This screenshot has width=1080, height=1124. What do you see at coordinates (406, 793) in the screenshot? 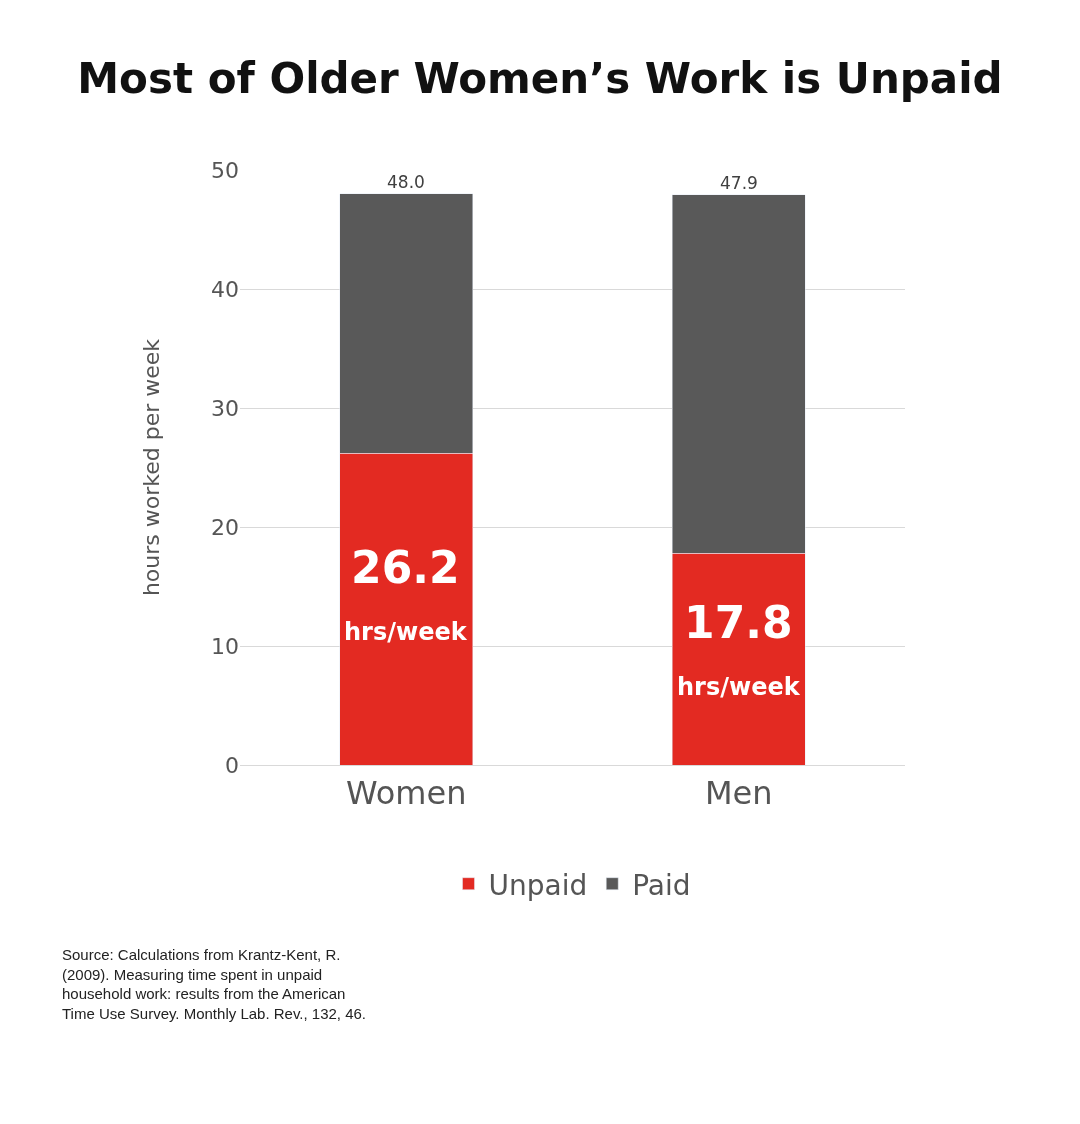
I see `x-tick-label: Women` at bounding box center [406, 793].